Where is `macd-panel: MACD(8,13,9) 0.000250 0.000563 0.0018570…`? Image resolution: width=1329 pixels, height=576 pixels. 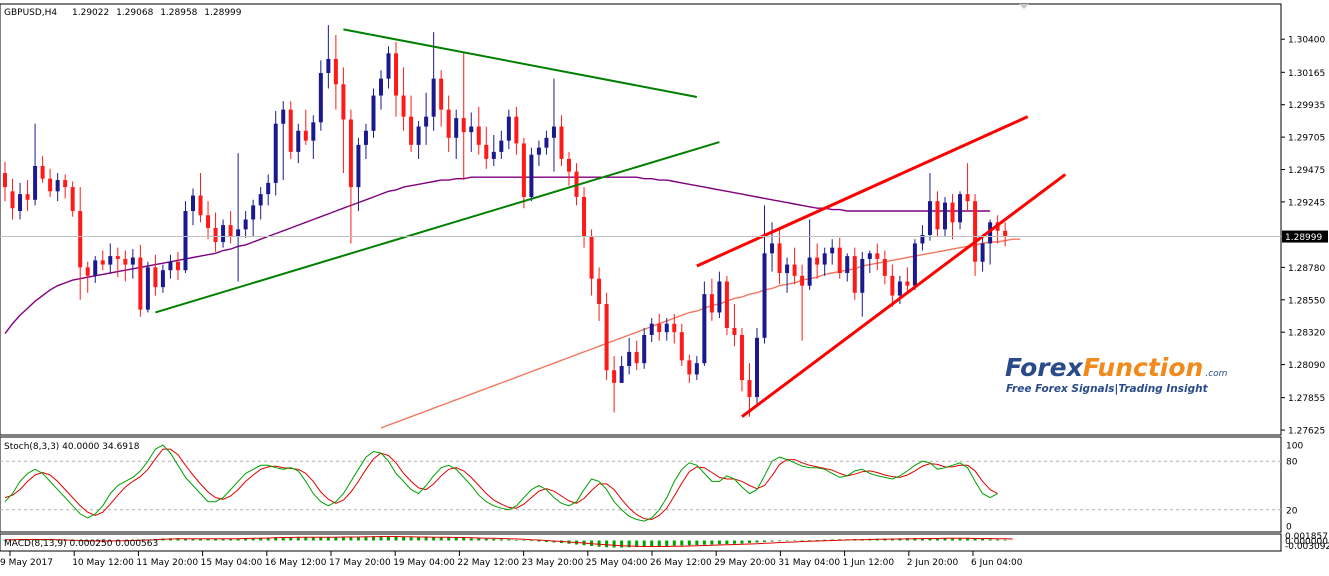 macd-panel: MACD(8,13,9) 0.000250 0.000563 0.0018570… is located at coordinates (664, 542).